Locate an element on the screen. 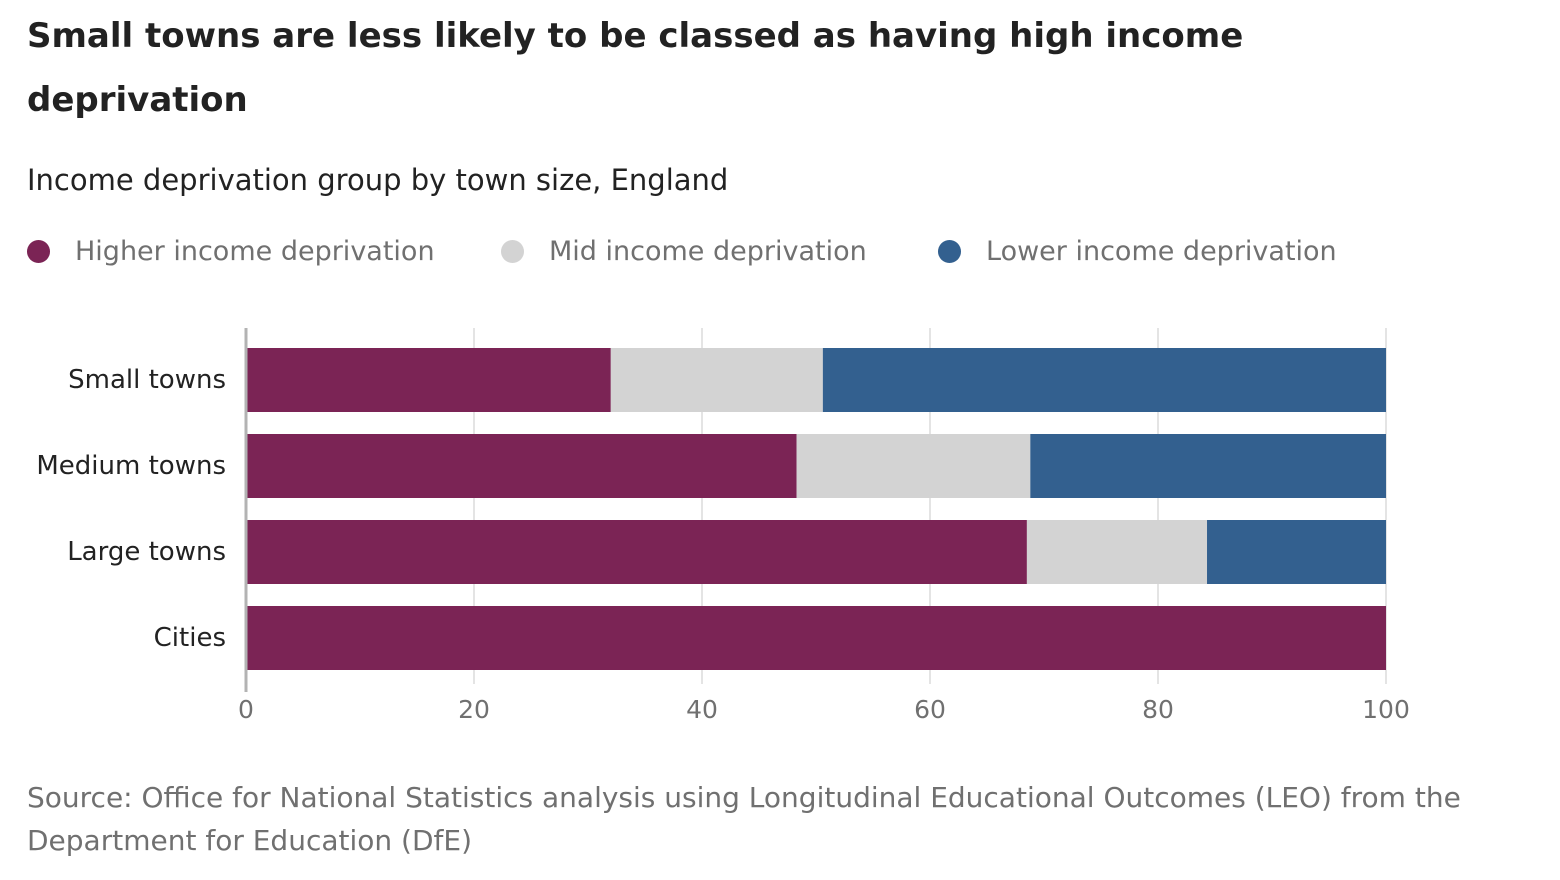  legend-item-higher: Higher income deprivation is located at coordinates (231, 251).